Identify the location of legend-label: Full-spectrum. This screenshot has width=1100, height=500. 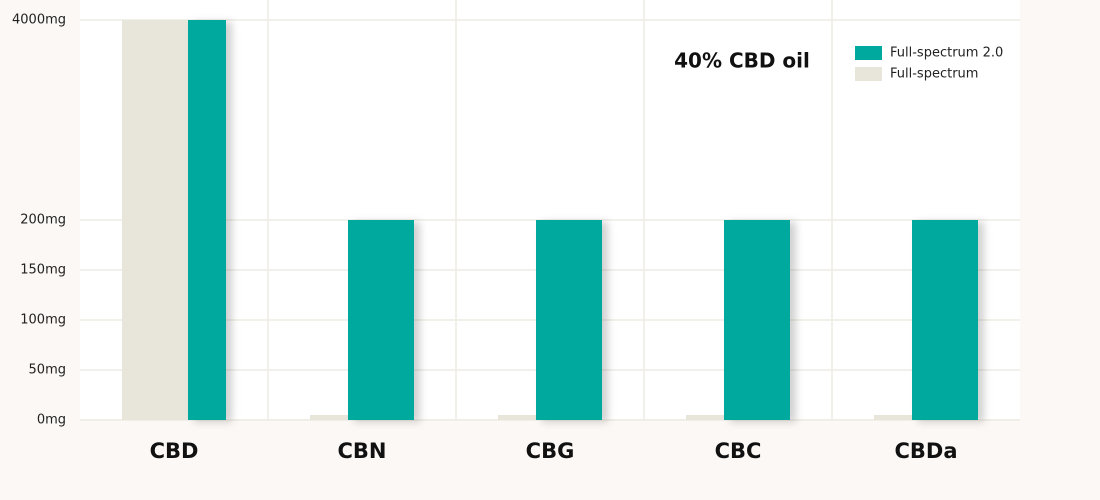
(934, 74).